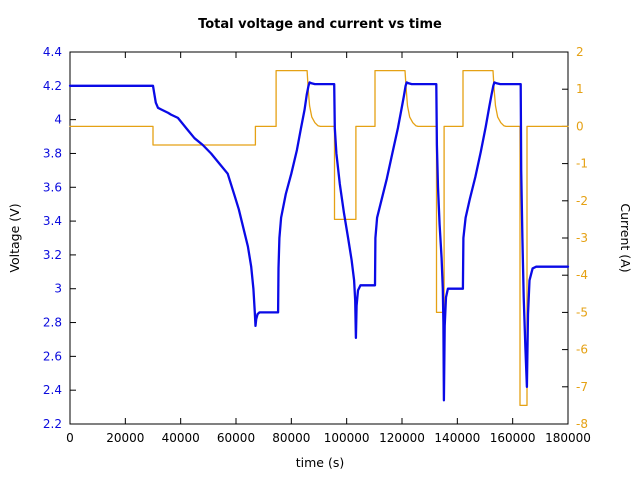  Describe the element at coordinates (52, 52) in the screenshot. I see `left-tick-label: 4.4` at that location.